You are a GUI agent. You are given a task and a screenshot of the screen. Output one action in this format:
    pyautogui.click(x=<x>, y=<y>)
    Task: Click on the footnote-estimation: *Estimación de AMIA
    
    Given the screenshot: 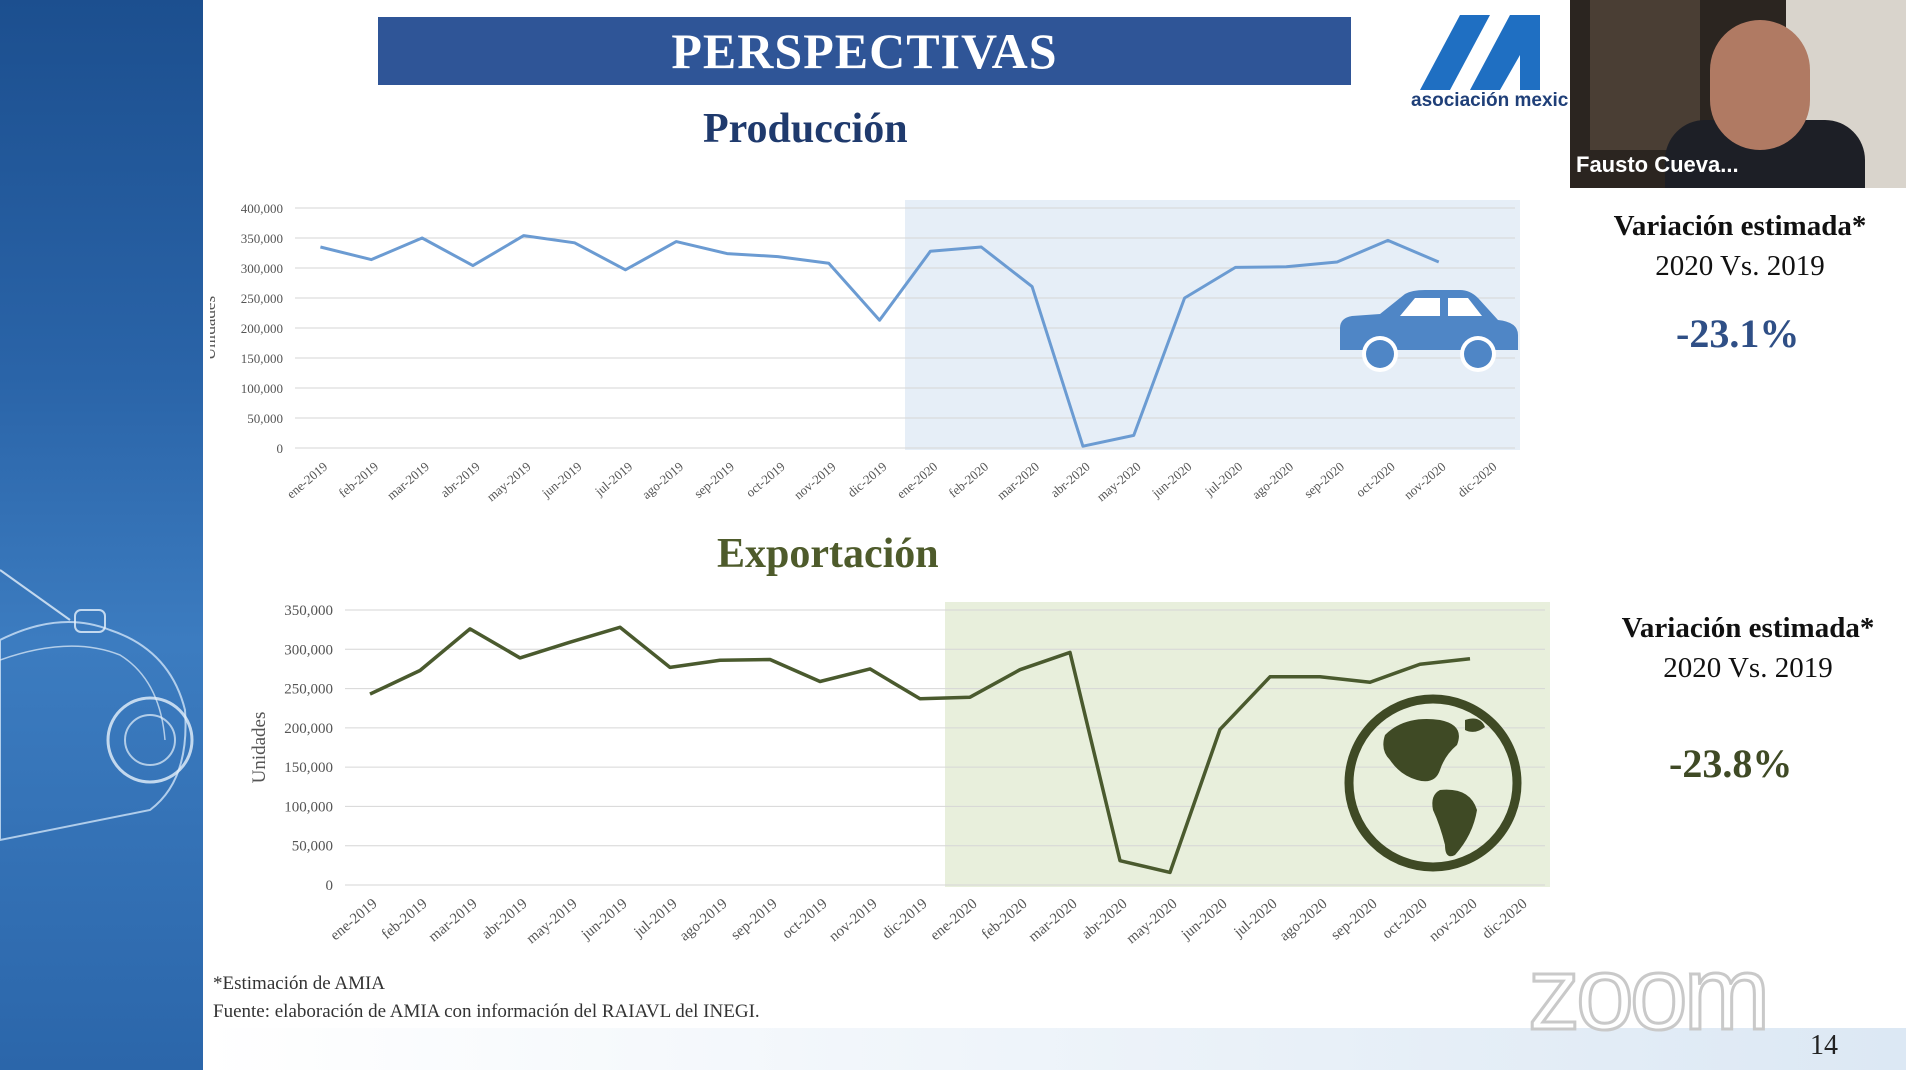 What is the action you would take?
    pyautogui.click(x=299, y=983)
    